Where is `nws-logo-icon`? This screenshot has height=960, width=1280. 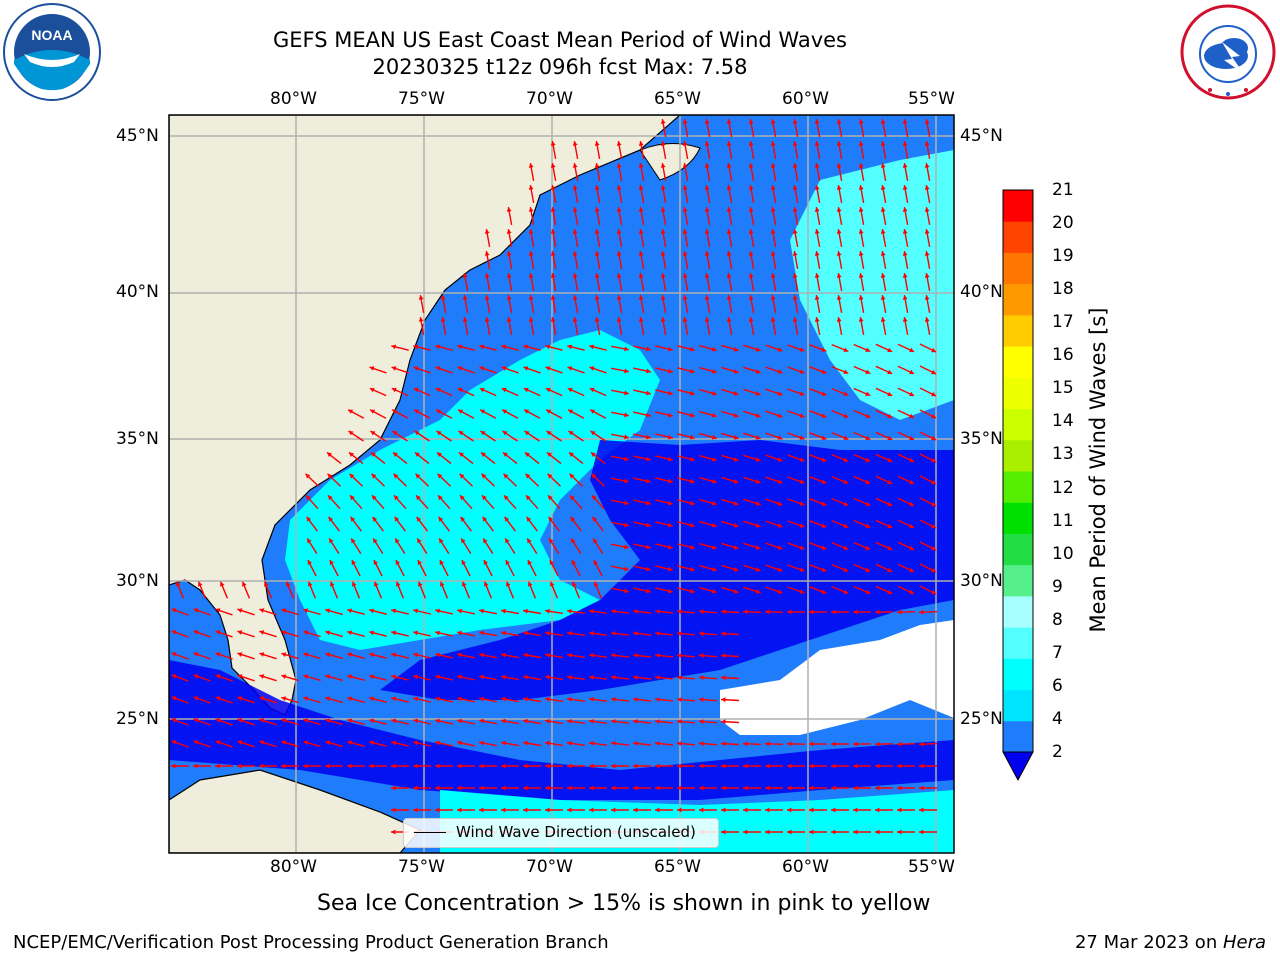
nws-logo-icon is located at coordinates (1228, 52).